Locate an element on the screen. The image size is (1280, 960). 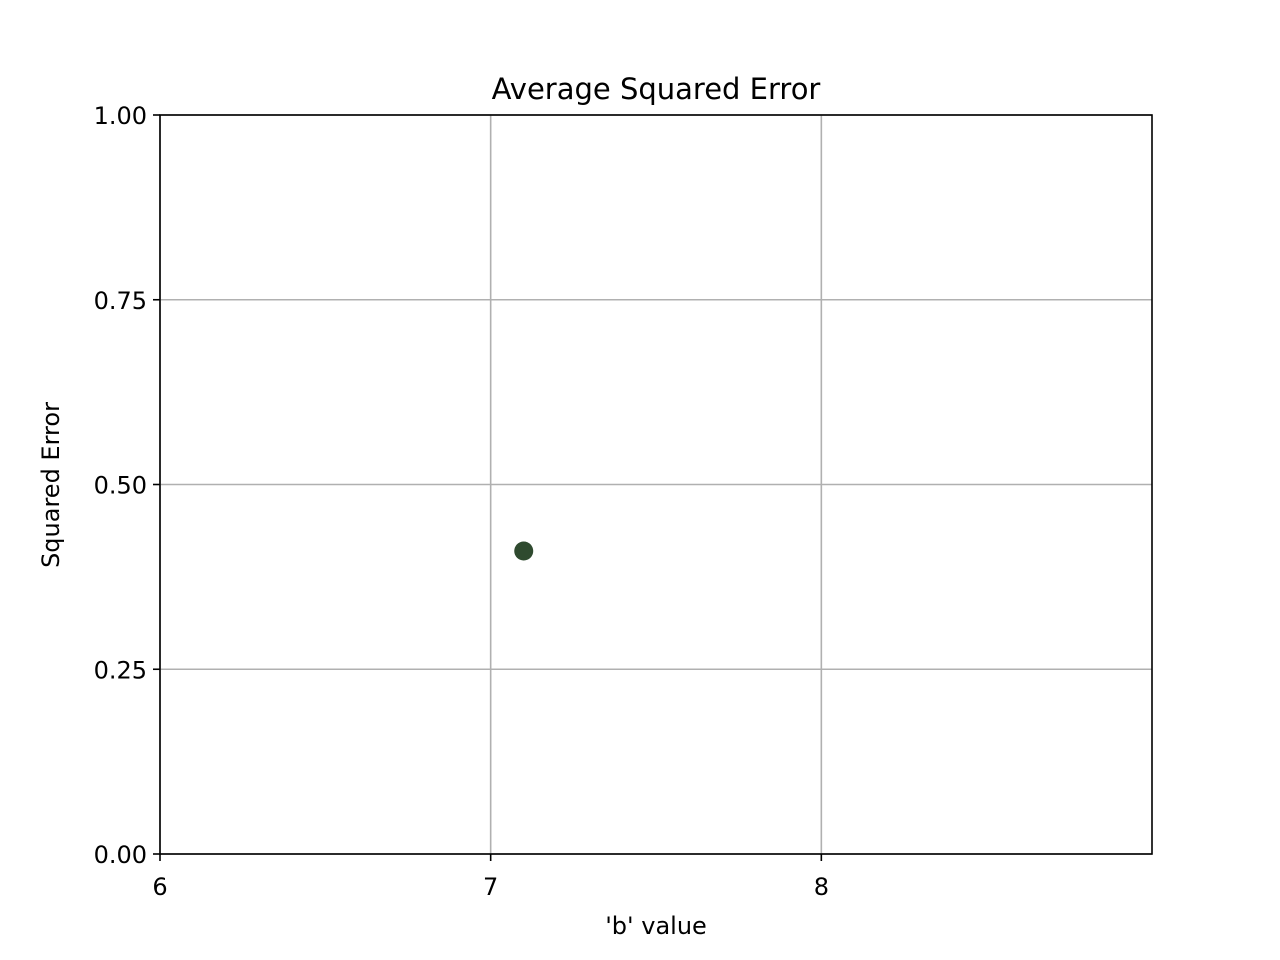
x-axis-title: 'b' value is located at coordinates (656, 926).